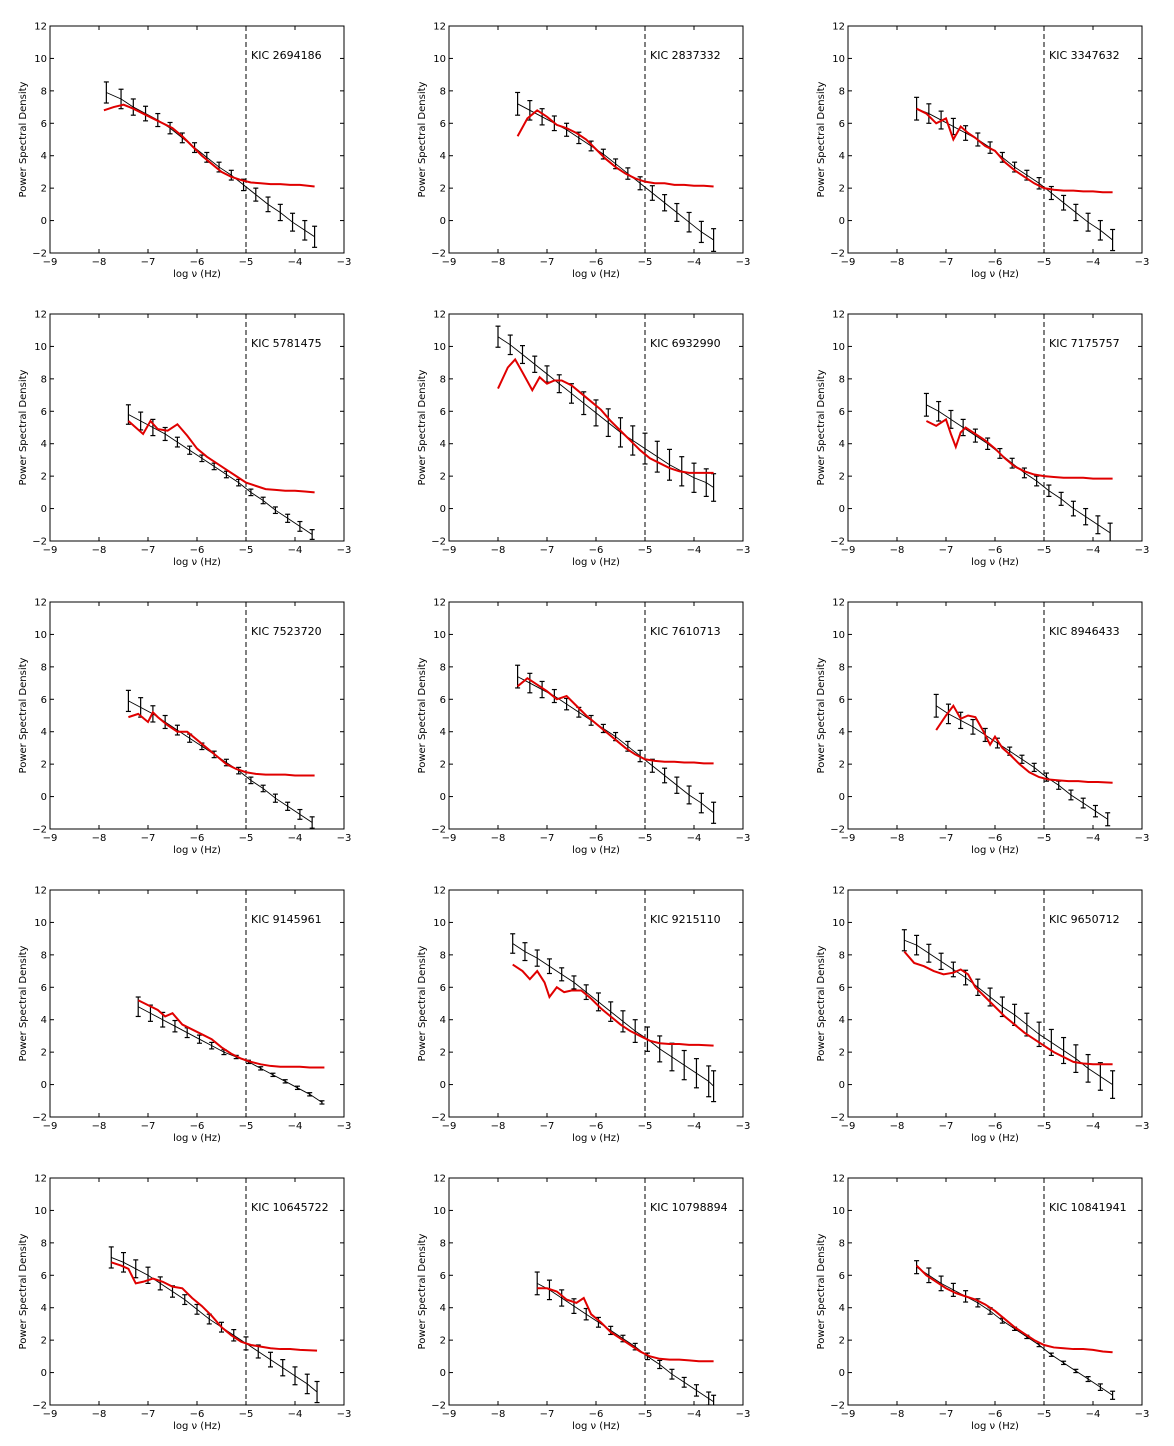  What do you see at coordinates (685, 343) in the screenshot?
I see `panel-title: KIC 6932990` at bounding box center [685, 343].